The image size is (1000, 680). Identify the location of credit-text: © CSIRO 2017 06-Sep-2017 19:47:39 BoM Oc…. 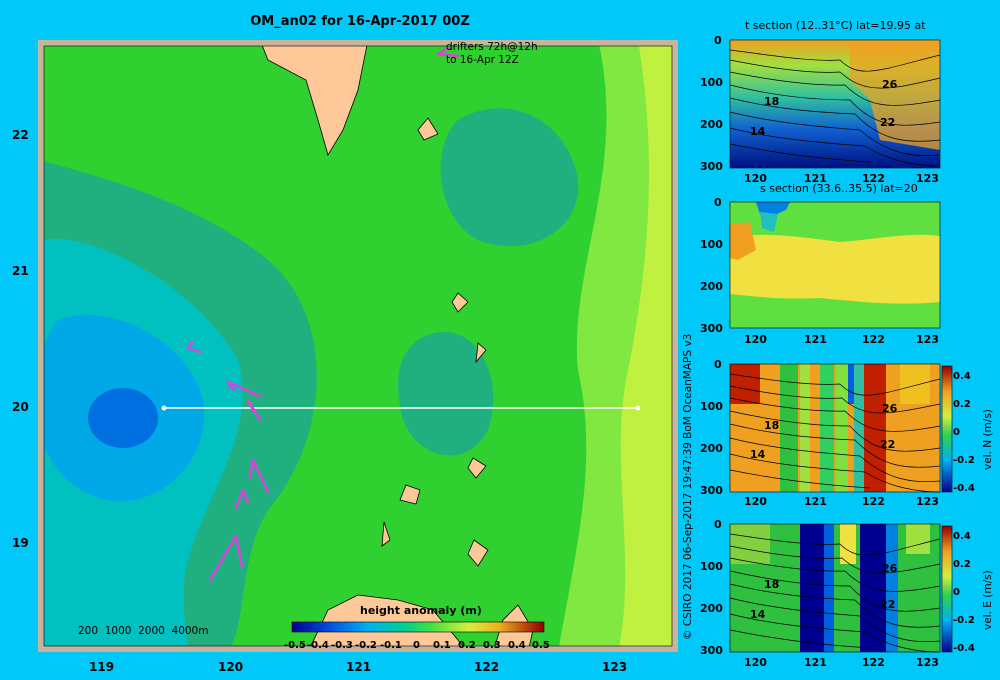
(688, 486).